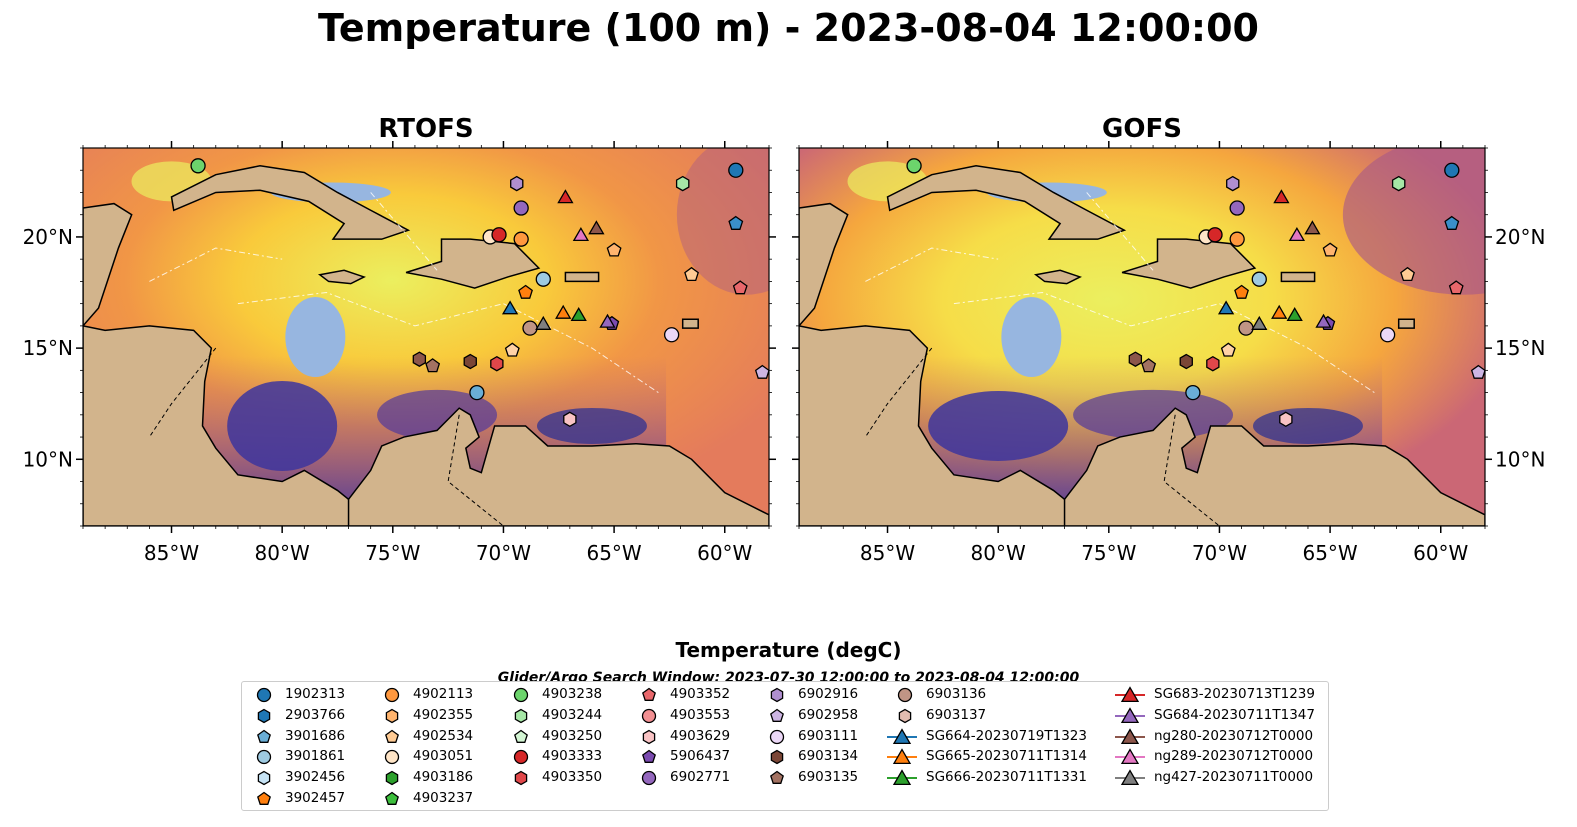  I want to click on legend-item-label: 4903250, so click(572, 735).